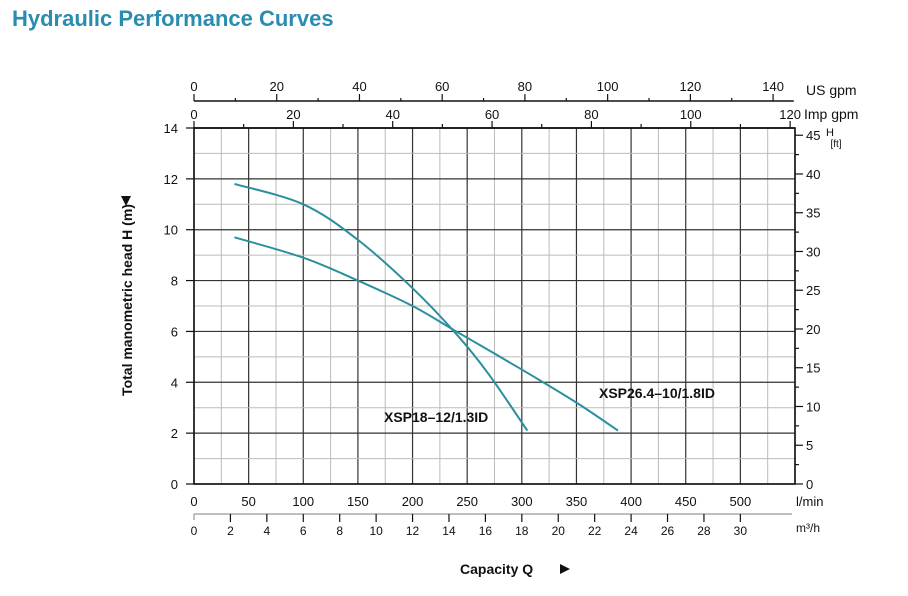 The height and width of the screenshot is (596, 908). Describe the element at coordinates (831, 114) in the screenshot. I see `x-unit-impgpm: Imp gpm` at that location.